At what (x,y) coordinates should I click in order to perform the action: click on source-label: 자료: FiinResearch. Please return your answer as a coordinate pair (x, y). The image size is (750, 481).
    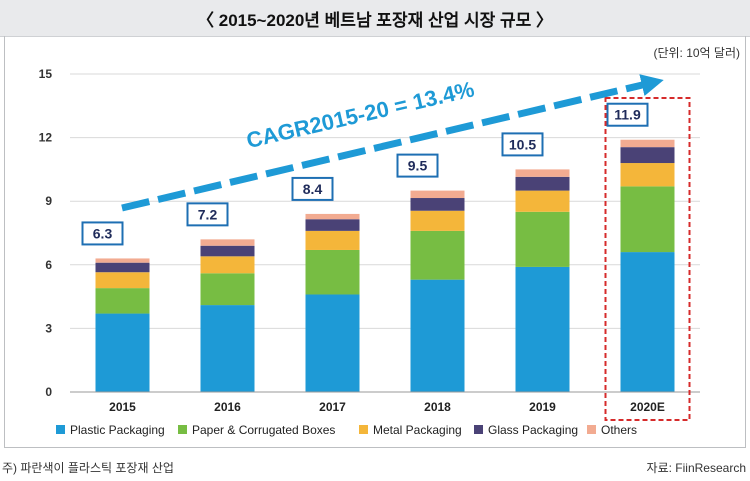
    Looking at the image, I should click on (696, 468).